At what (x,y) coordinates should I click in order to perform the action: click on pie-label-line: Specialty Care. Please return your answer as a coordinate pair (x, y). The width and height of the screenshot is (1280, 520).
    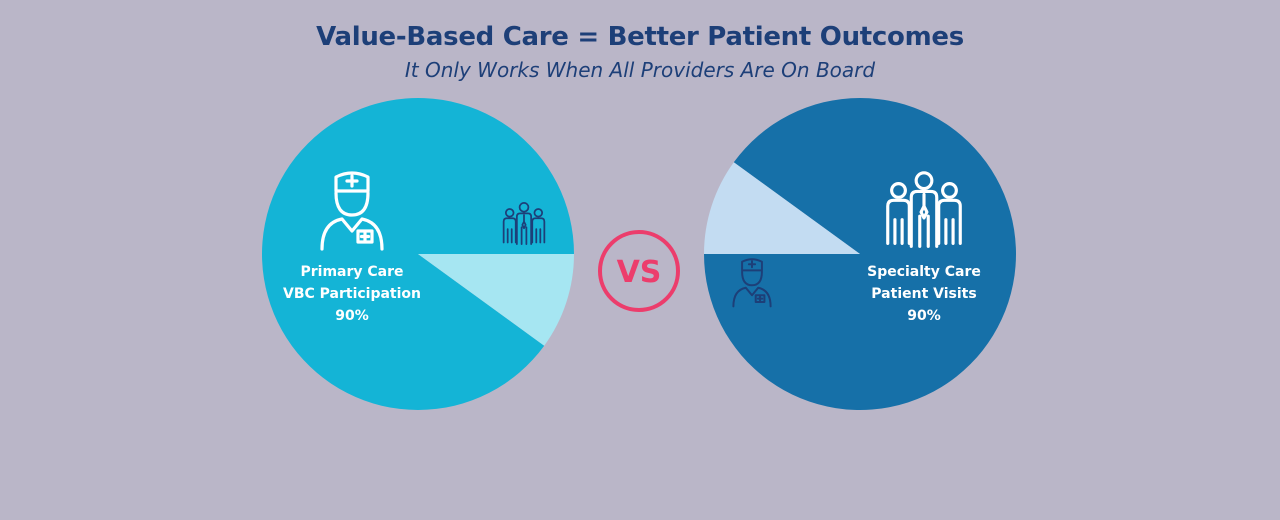
    Looking at the image, I should click on (924, 272).